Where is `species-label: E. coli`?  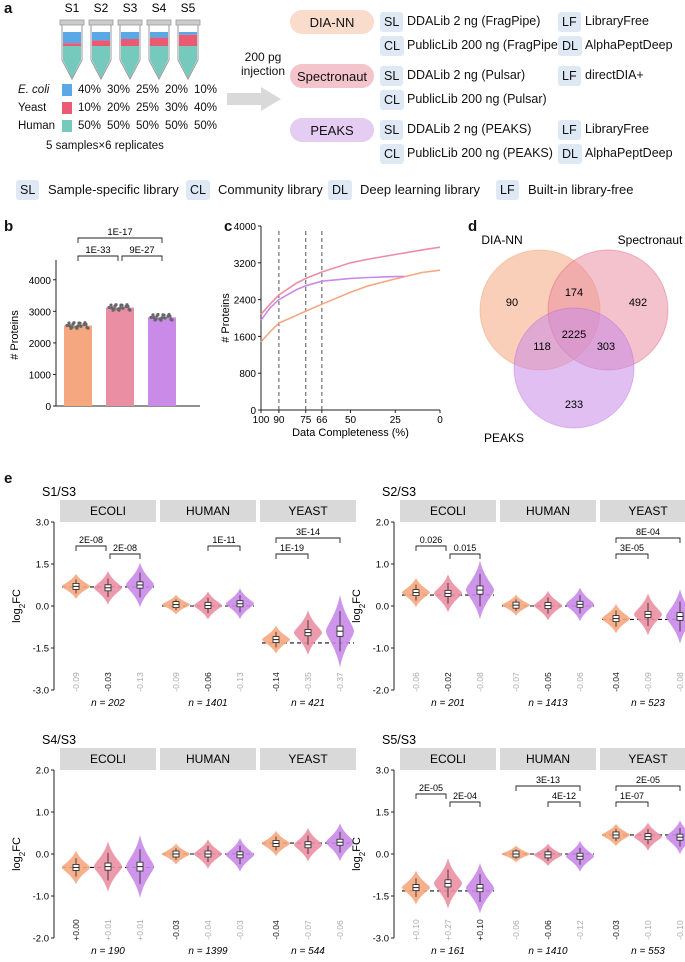
species-label: E. coli is located at coordinates (34, 90).